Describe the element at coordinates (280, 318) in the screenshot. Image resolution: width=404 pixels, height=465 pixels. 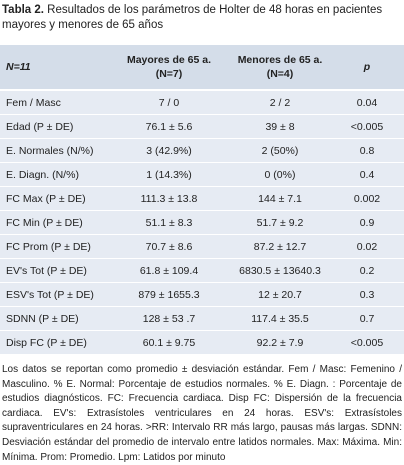
I see `value-cell: 117.4 ± 35.5` at that location.